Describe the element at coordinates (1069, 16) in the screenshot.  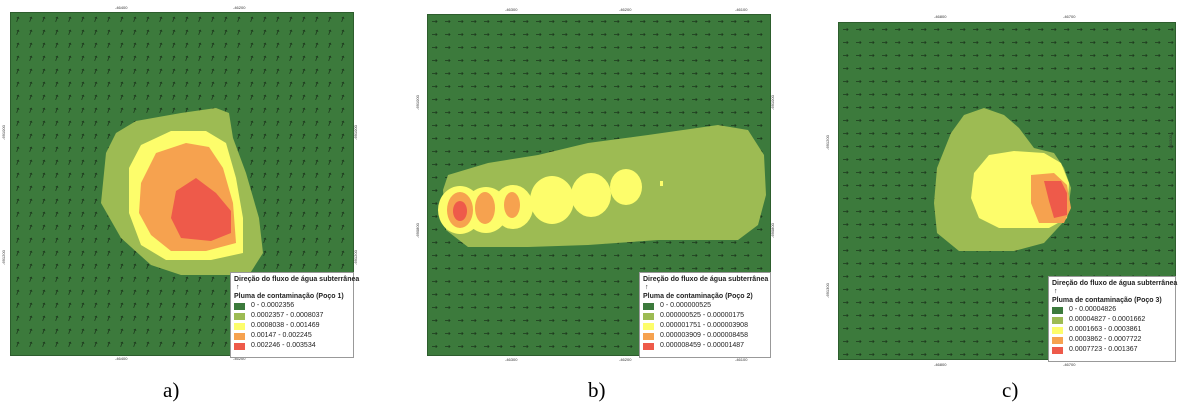
I see `top-tick-c-1: -46700` at that location.